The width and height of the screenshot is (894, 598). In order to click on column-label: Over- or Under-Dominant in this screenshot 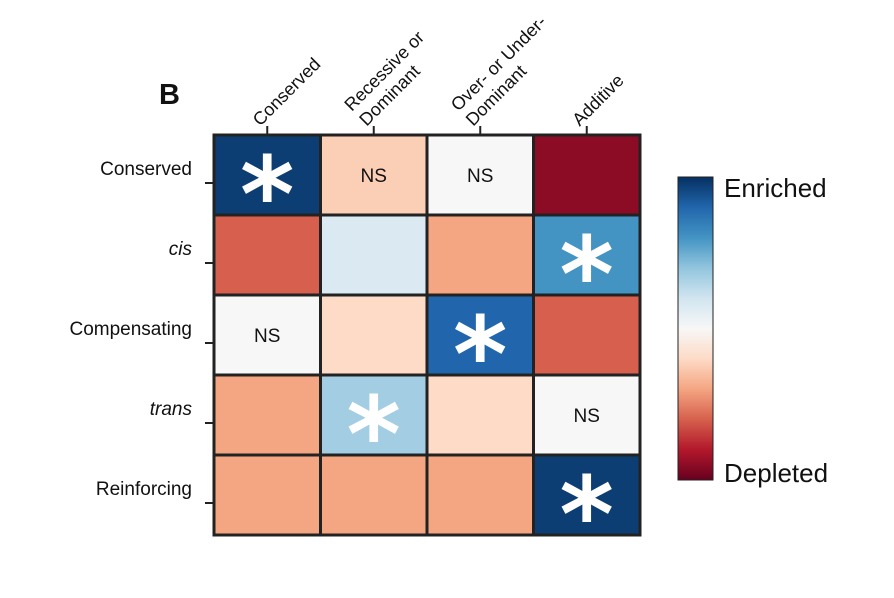, I will do `click(498, 71)`.